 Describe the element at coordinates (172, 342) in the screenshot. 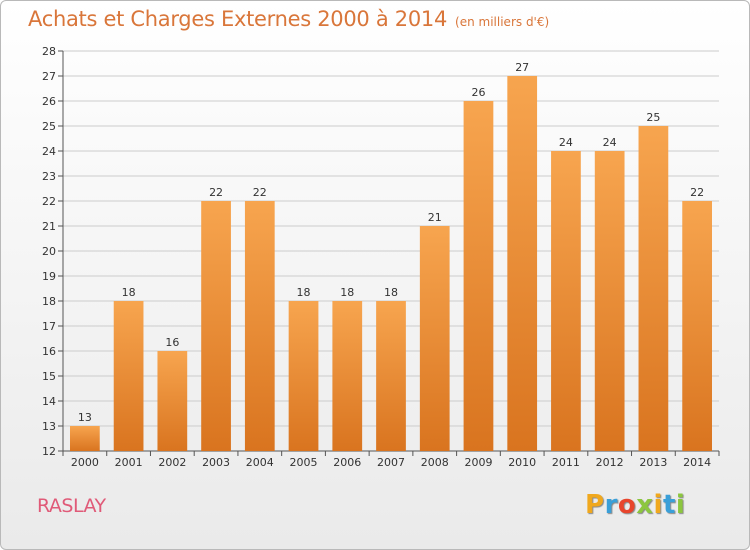

I see `value-label-2002: 16` at that location.